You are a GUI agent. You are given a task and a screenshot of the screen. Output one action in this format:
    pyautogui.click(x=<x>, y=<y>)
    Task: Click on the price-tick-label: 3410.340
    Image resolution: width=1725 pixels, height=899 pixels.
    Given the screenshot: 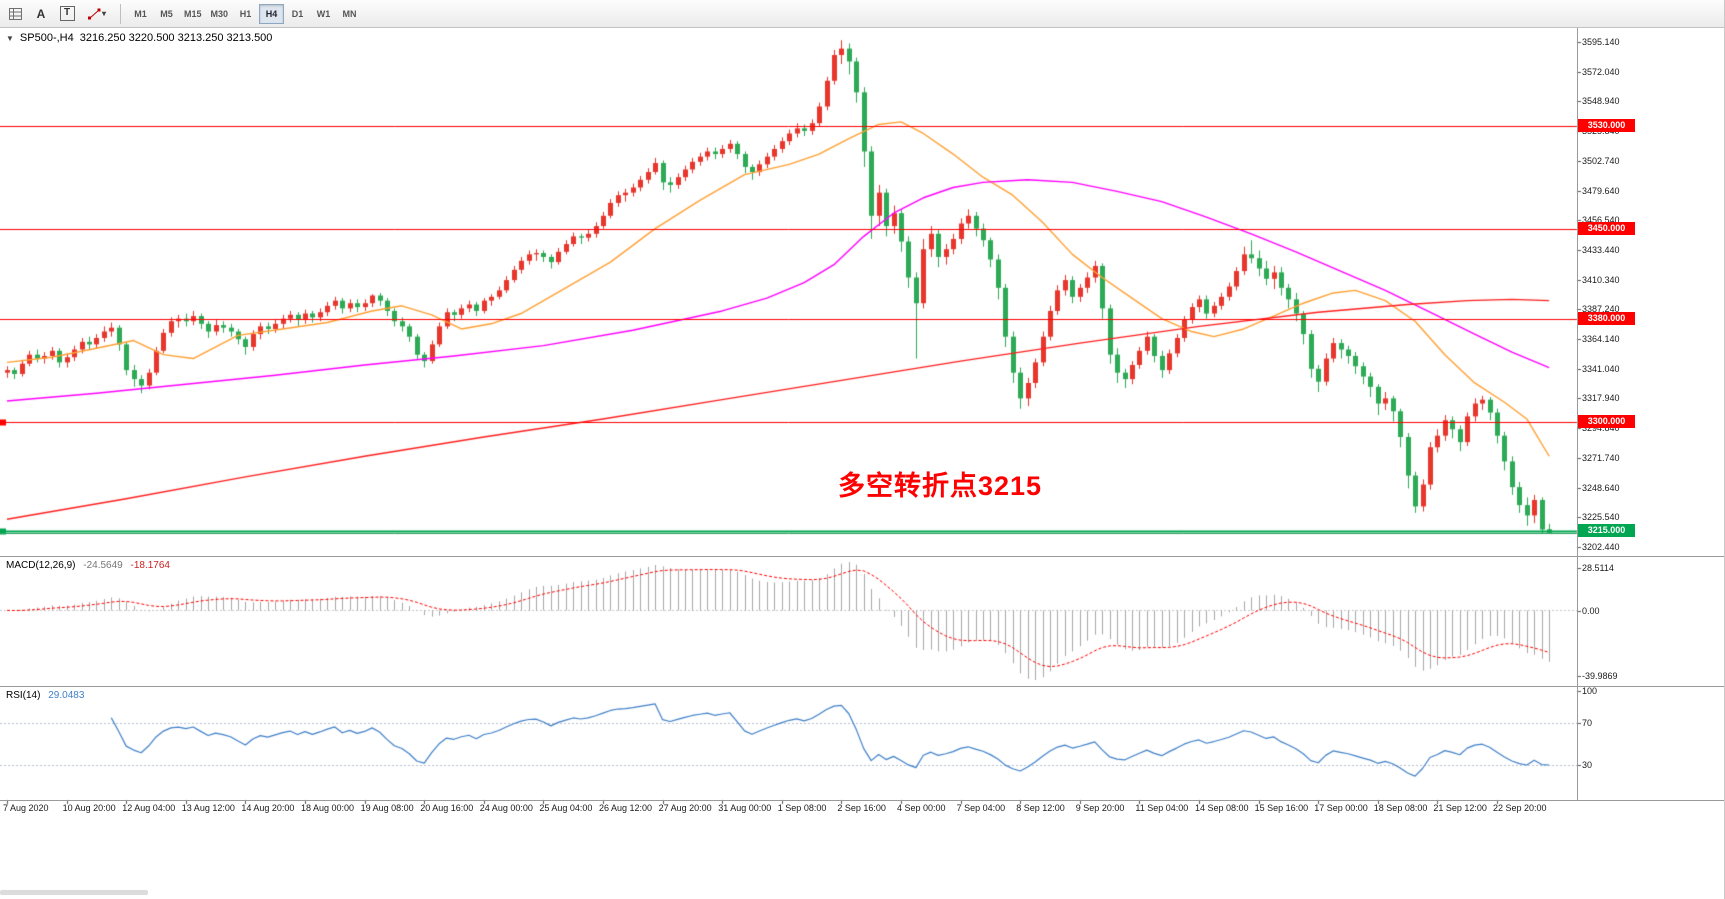 What is the action you would take?
    pyautogui.click(x=1601, y=279)
    